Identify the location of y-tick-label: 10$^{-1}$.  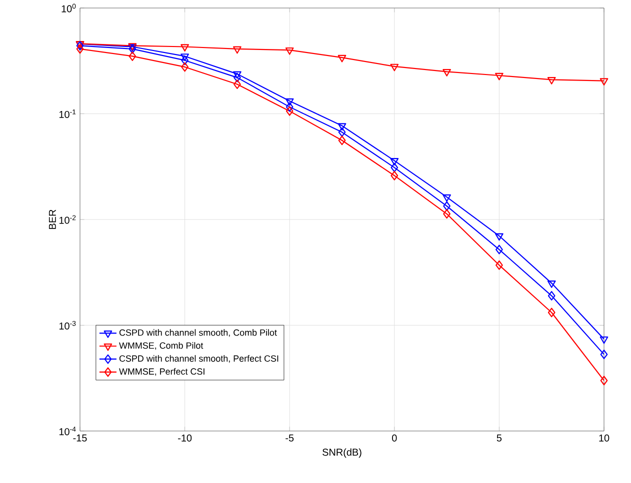
(67, 114).